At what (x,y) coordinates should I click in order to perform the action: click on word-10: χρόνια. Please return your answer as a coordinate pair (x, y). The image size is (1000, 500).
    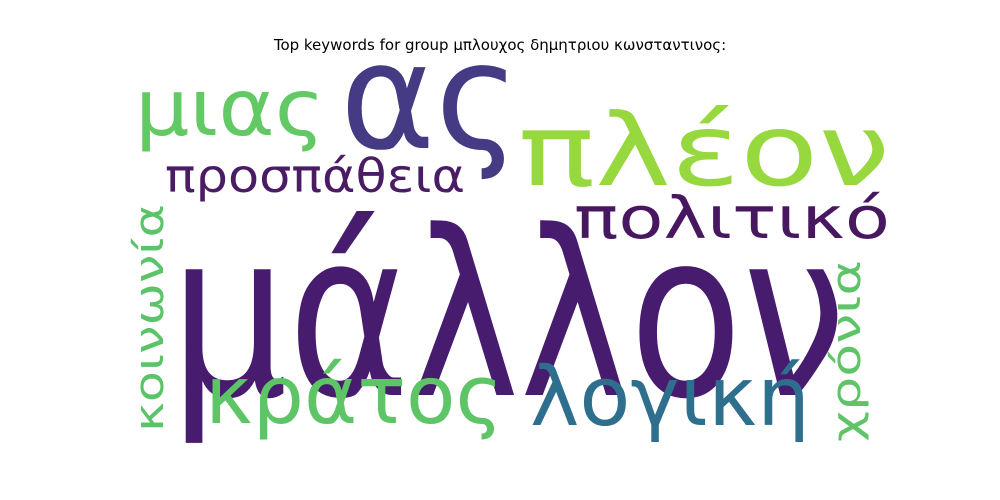
    Looking at the image, I should click on (847, 351).